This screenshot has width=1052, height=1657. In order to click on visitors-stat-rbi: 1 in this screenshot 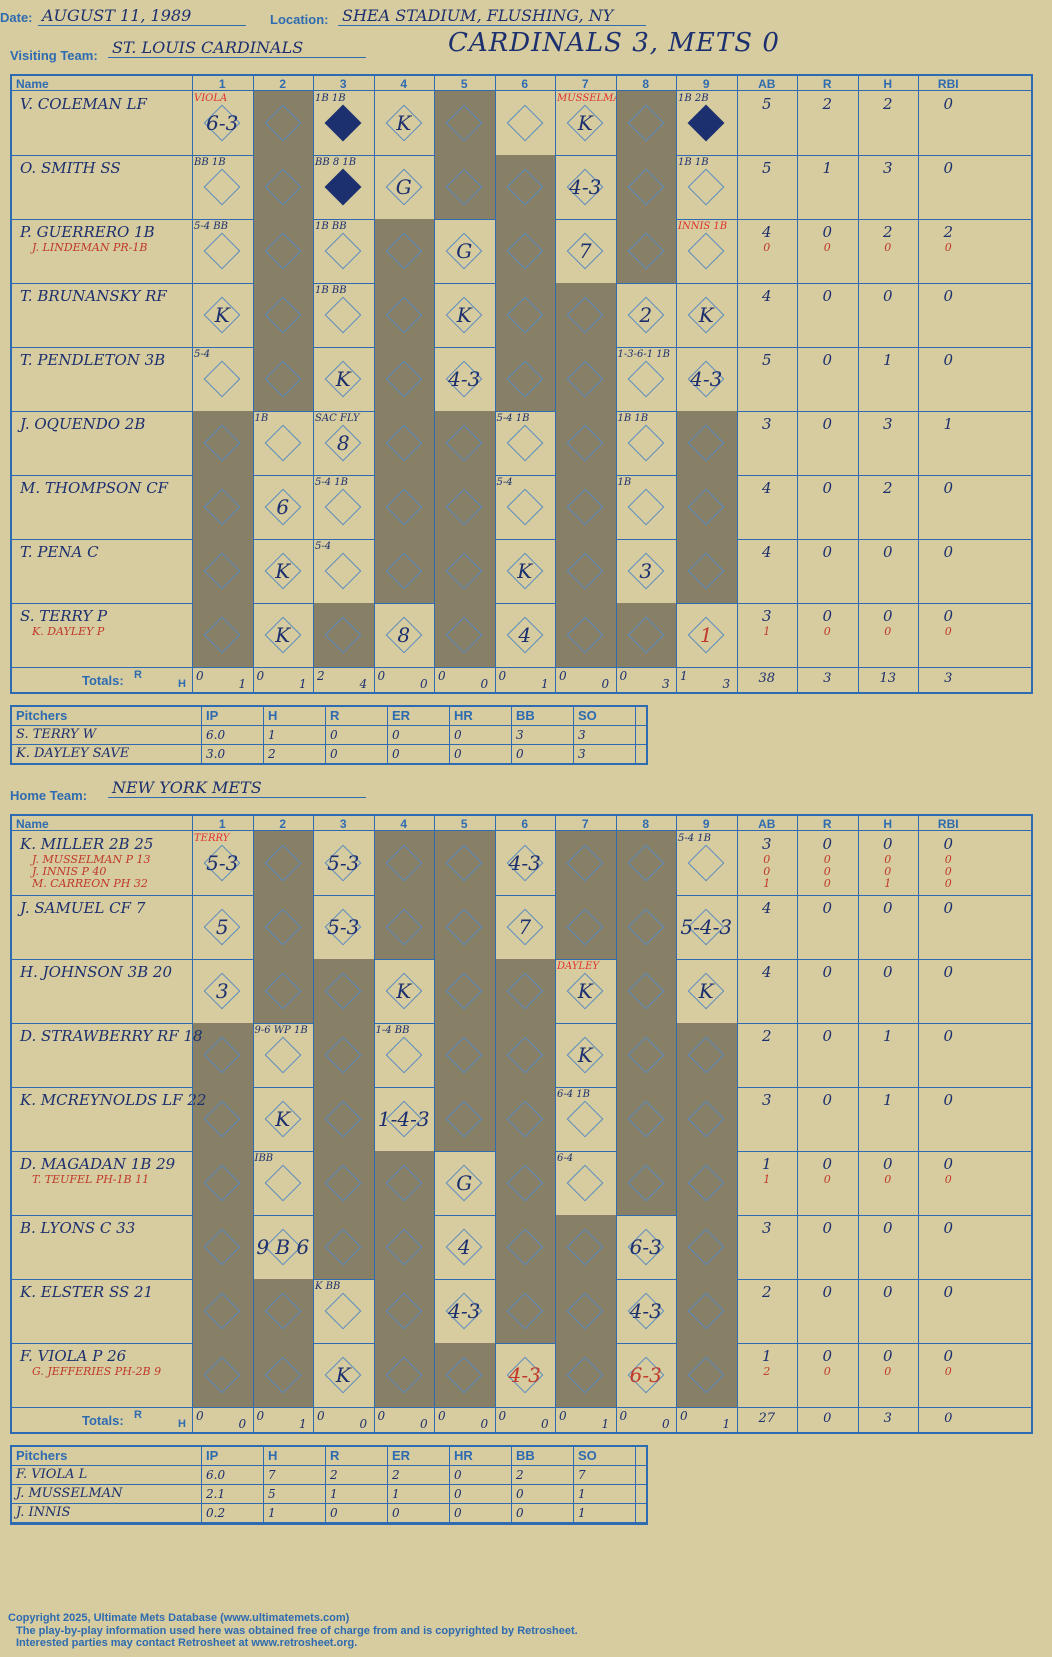, I will do `click(948, 424)`.